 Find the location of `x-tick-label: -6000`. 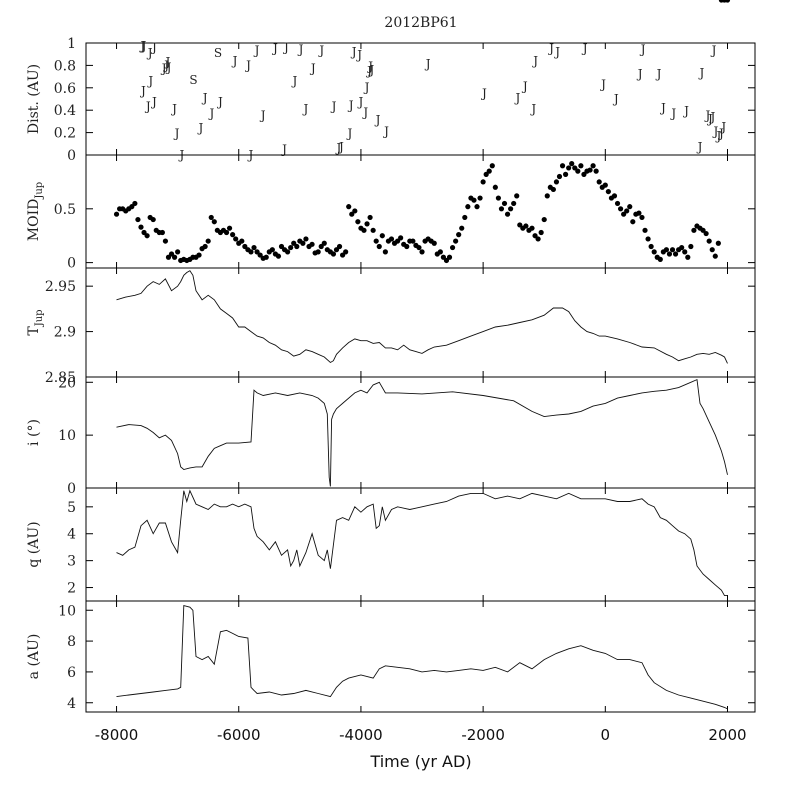

x-tick-label: -6000 is located at coordinates (239, 735).